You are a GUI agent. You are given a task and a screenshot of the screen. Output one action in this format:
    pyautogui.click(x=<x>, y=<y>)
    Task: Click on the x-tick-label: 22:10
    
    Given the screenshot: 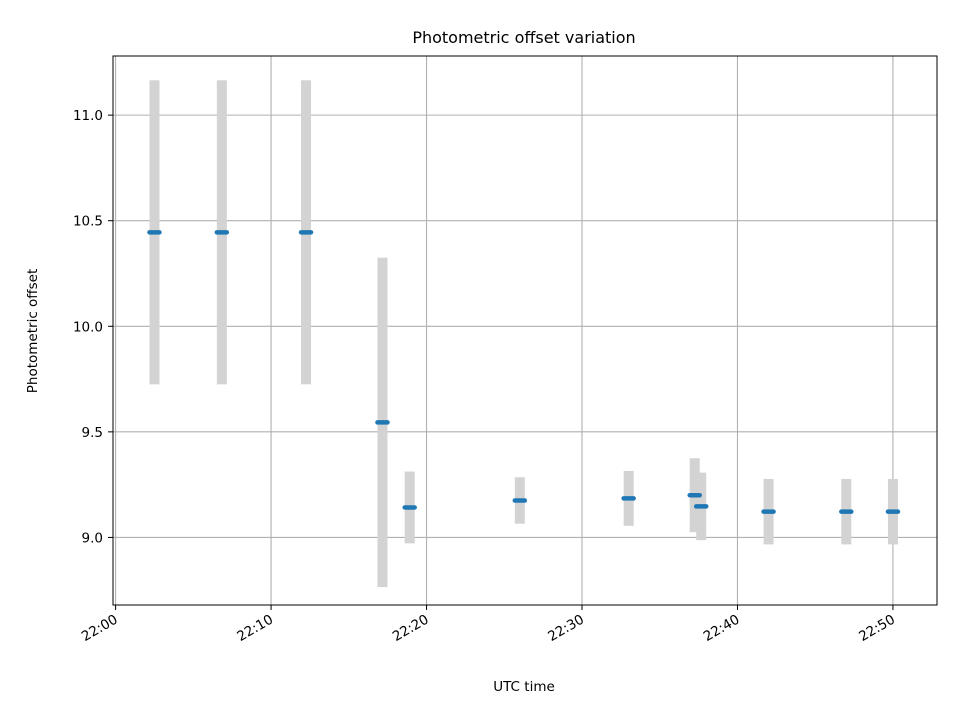 What is the action you would take?
    pyautogui.click(x=255, y=628)
    